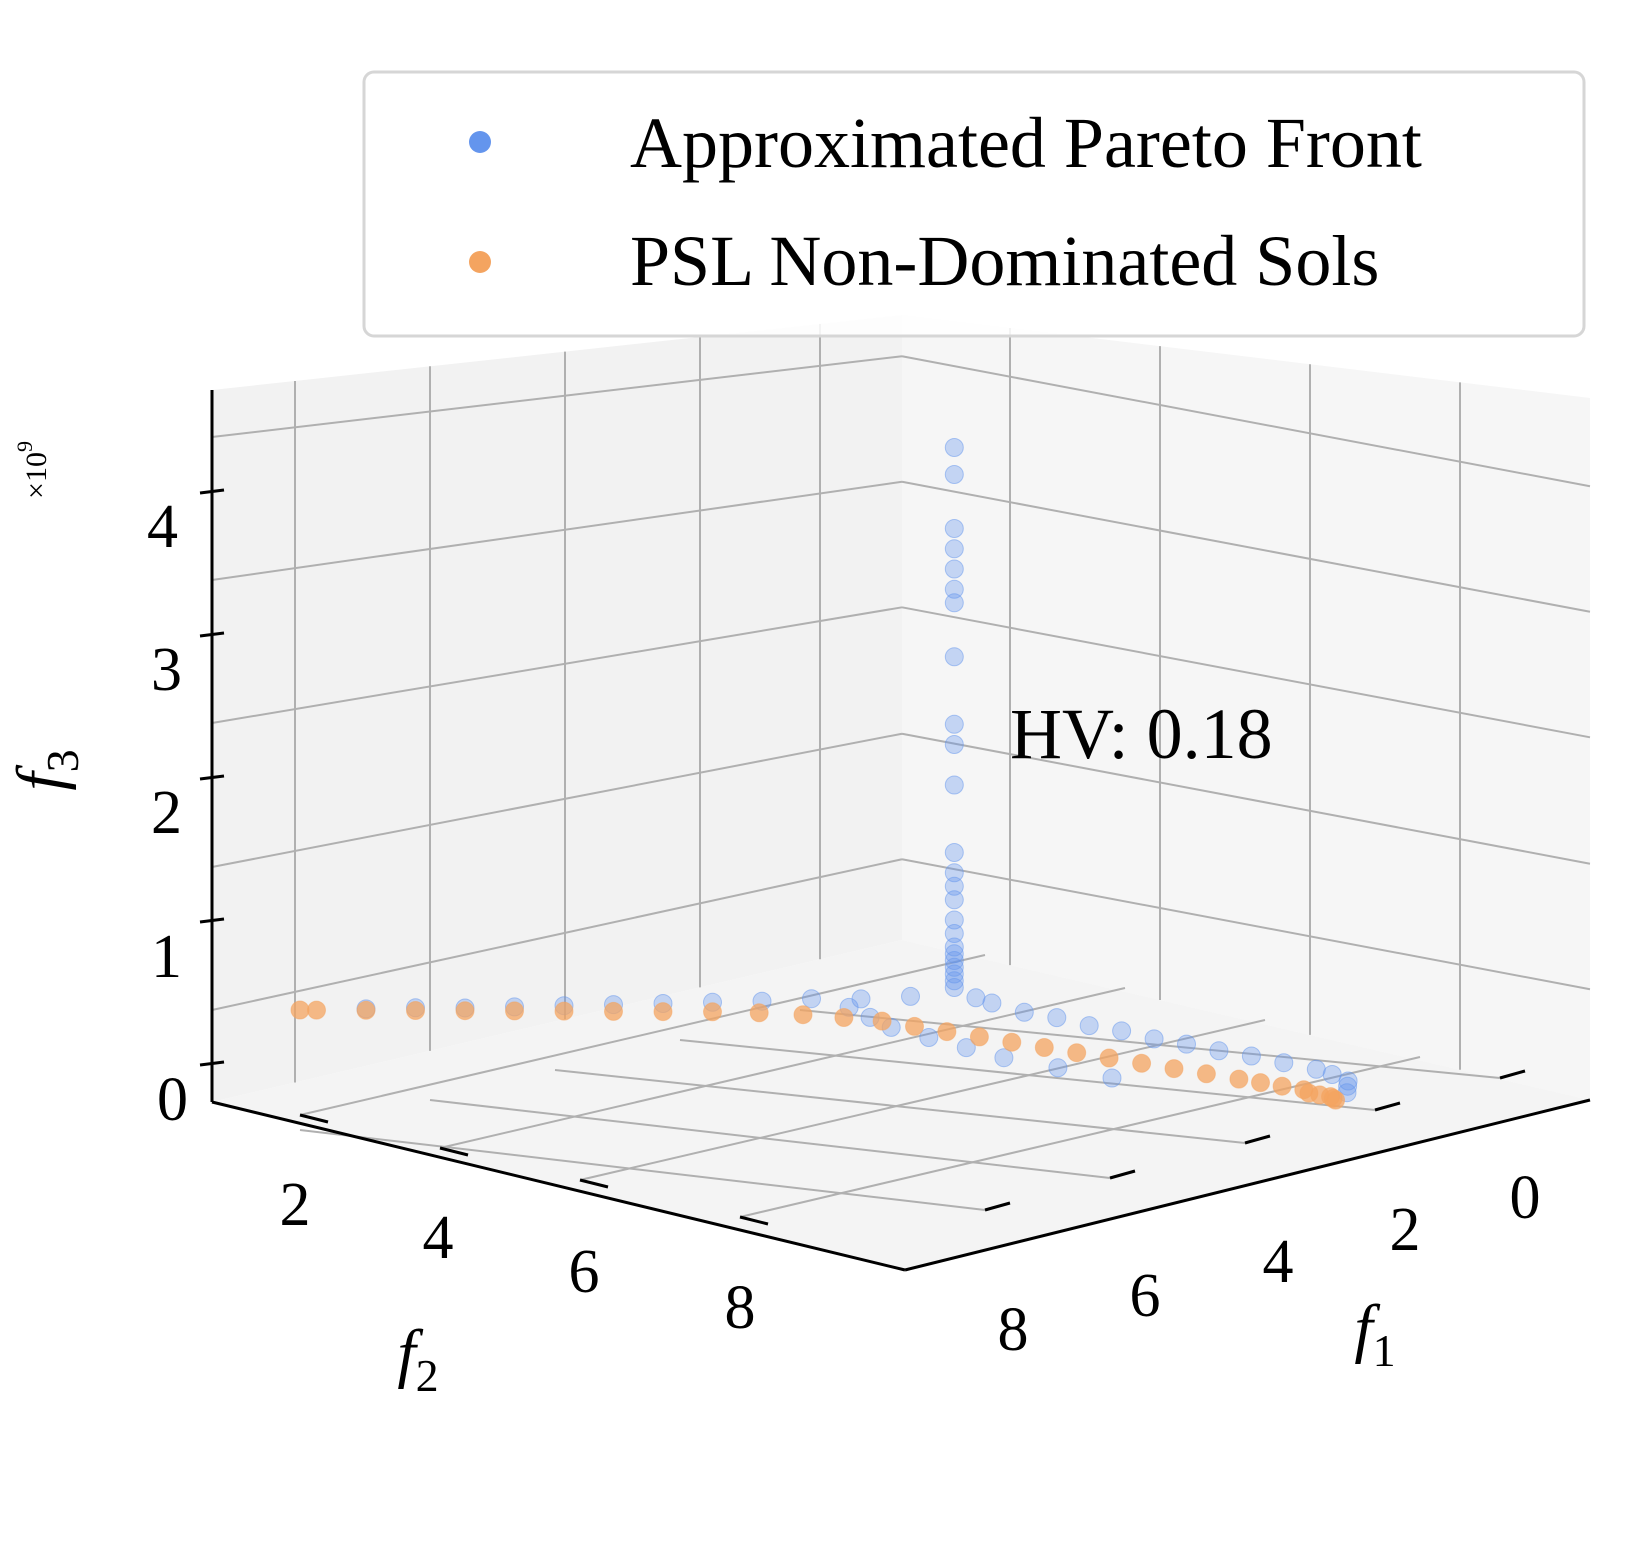 Image resolution: width=1649 pixels, height=1551 pixels. I want to click on y-axis-label: f2, so click(417, 1359).